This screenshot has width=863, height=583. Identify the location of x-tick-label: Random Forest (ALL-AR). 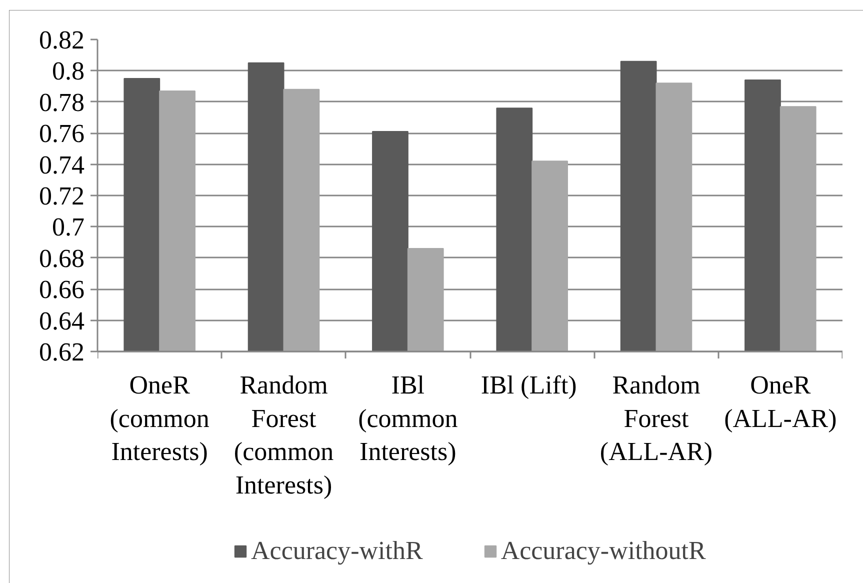
(656, 418).